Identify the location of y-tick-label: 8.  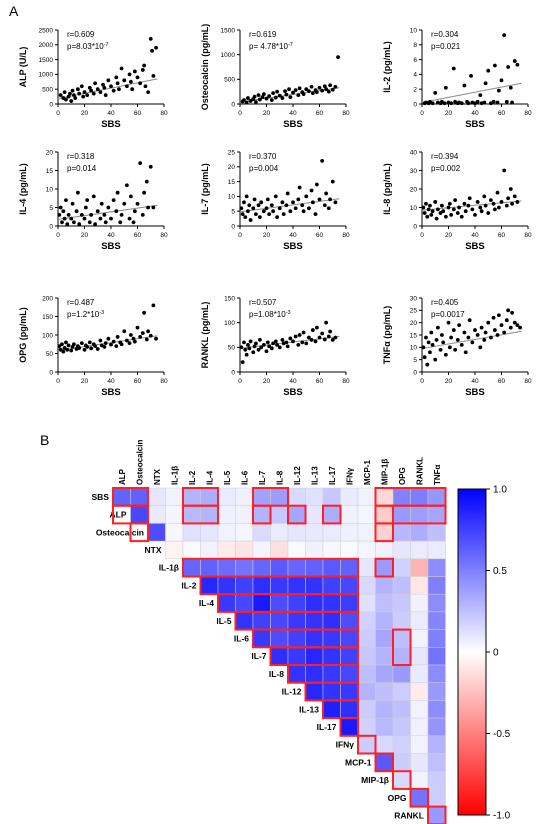
(415, 45).